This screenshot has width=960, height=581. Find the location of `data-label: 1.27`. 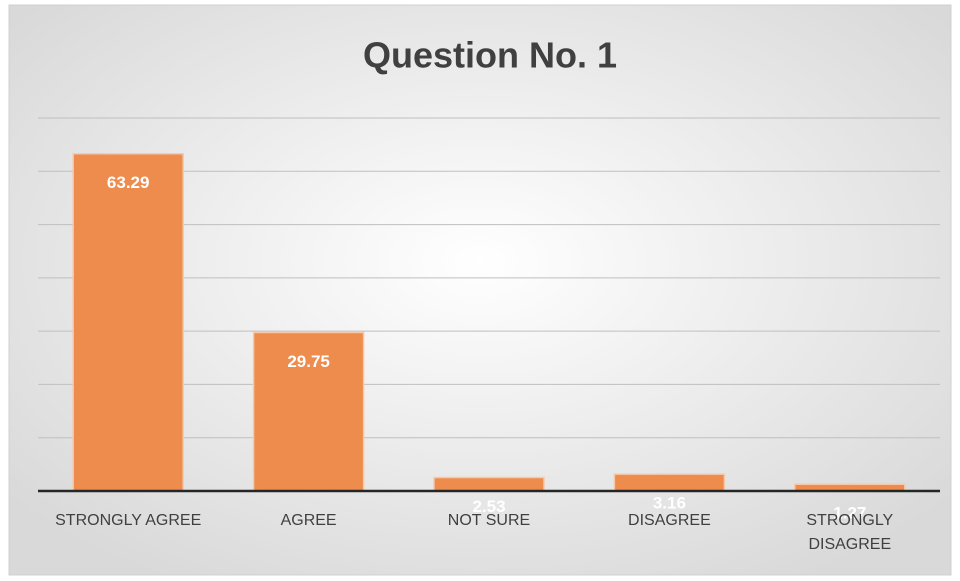

data-label: 1.27 is located at coordinates (849, 513).